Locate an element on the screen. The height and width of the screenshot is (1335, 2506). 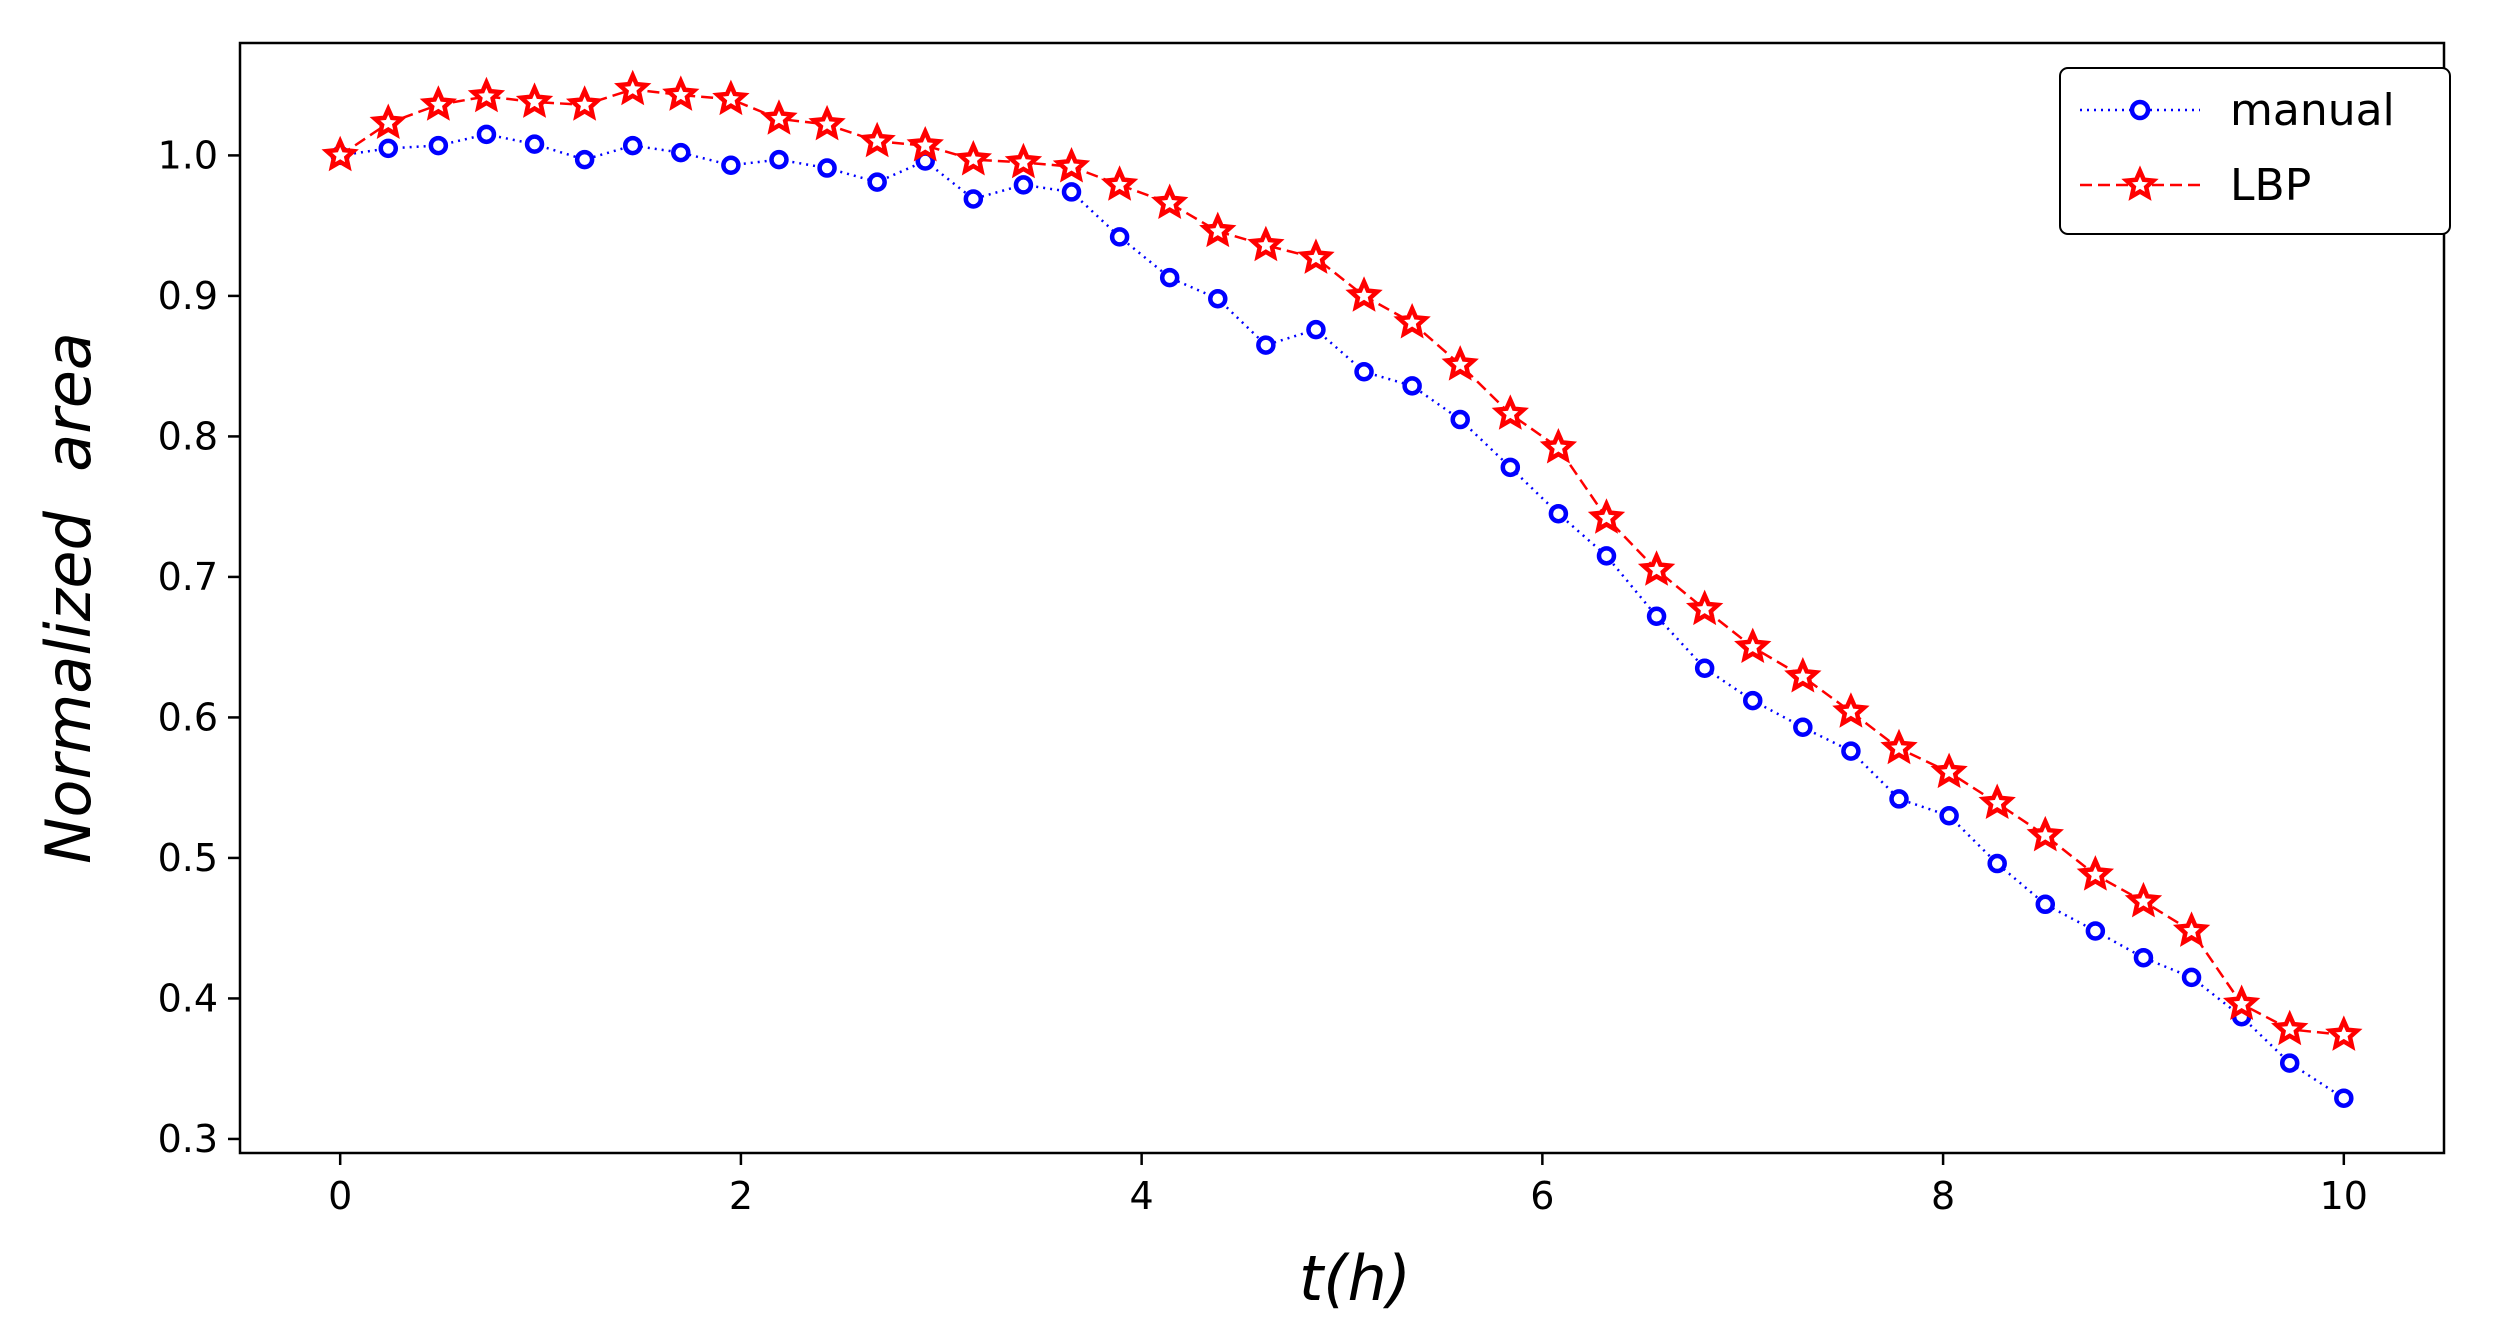
y-tick-label: 0.6 is located at coordinates (188, 717).